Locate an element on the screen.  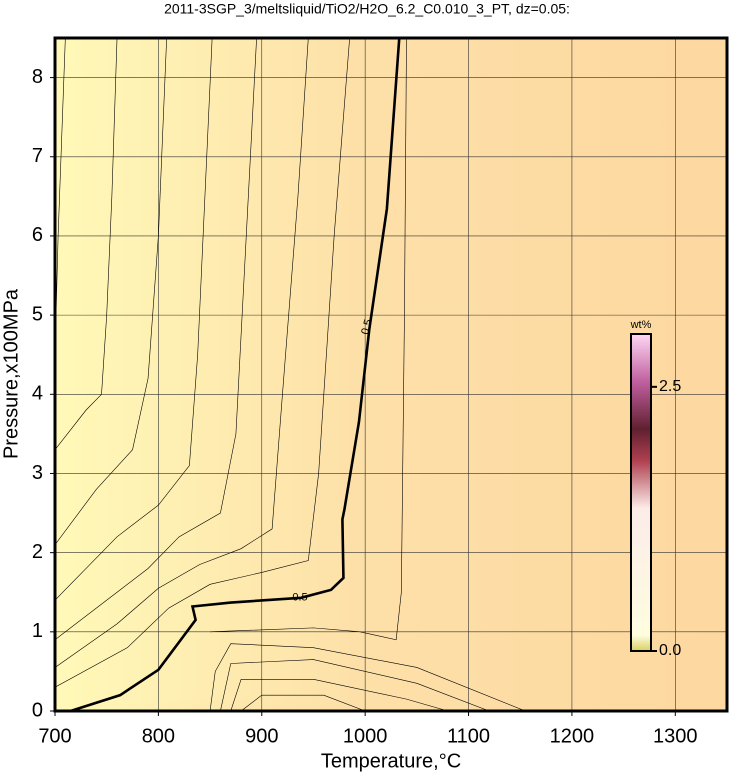
heat-region is located at coordinates (288, 666).